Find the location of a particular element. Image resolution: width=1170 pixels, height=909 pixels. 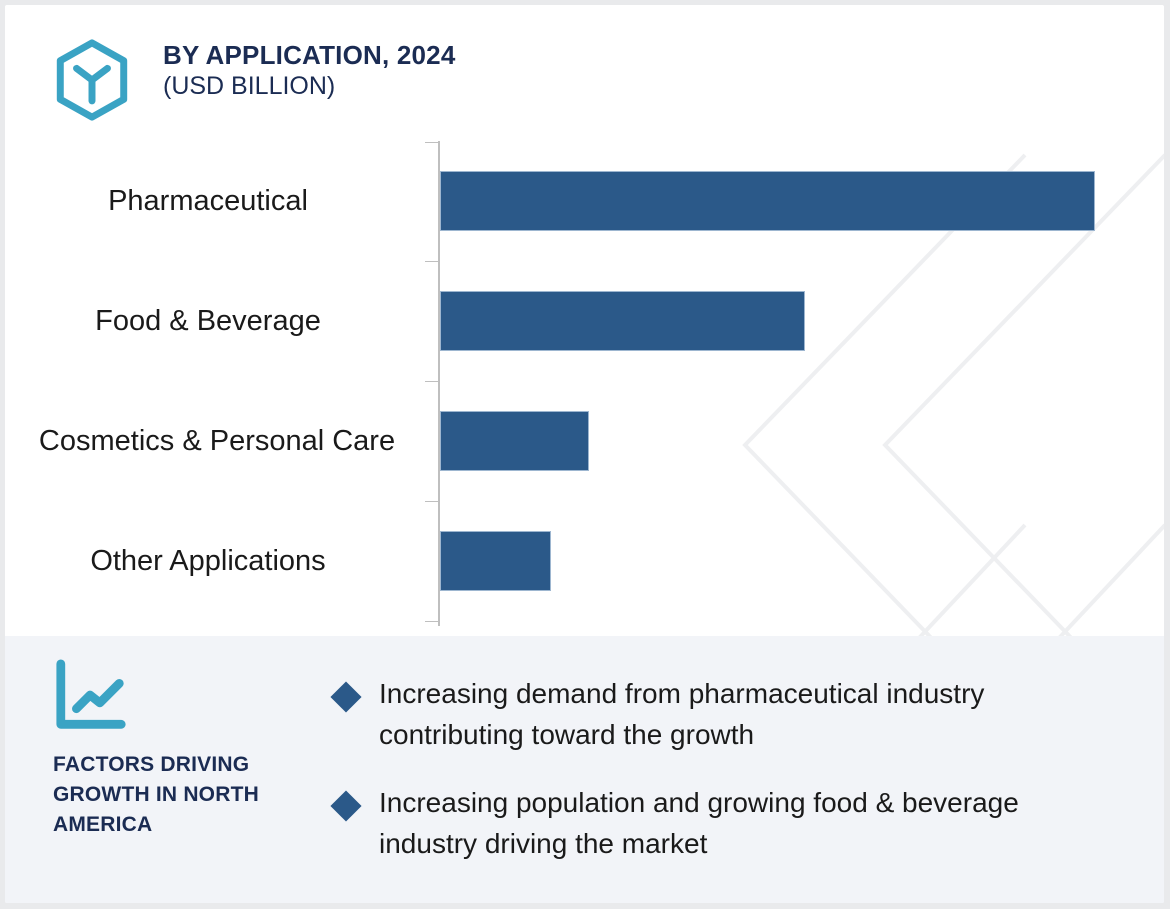

factors-panel-left: FACTORS DRIVING GROWTH IN NORTH AMERICA is located at coordinates (170, 769).